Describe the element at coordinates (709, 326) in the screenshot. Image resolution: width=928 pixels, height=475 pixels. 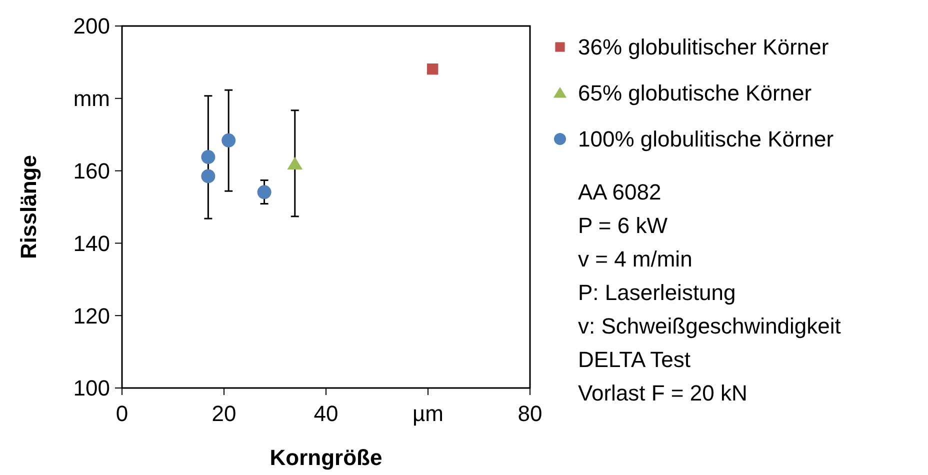
I see `text: v: Schweißgeschwindigkeit` at that location.